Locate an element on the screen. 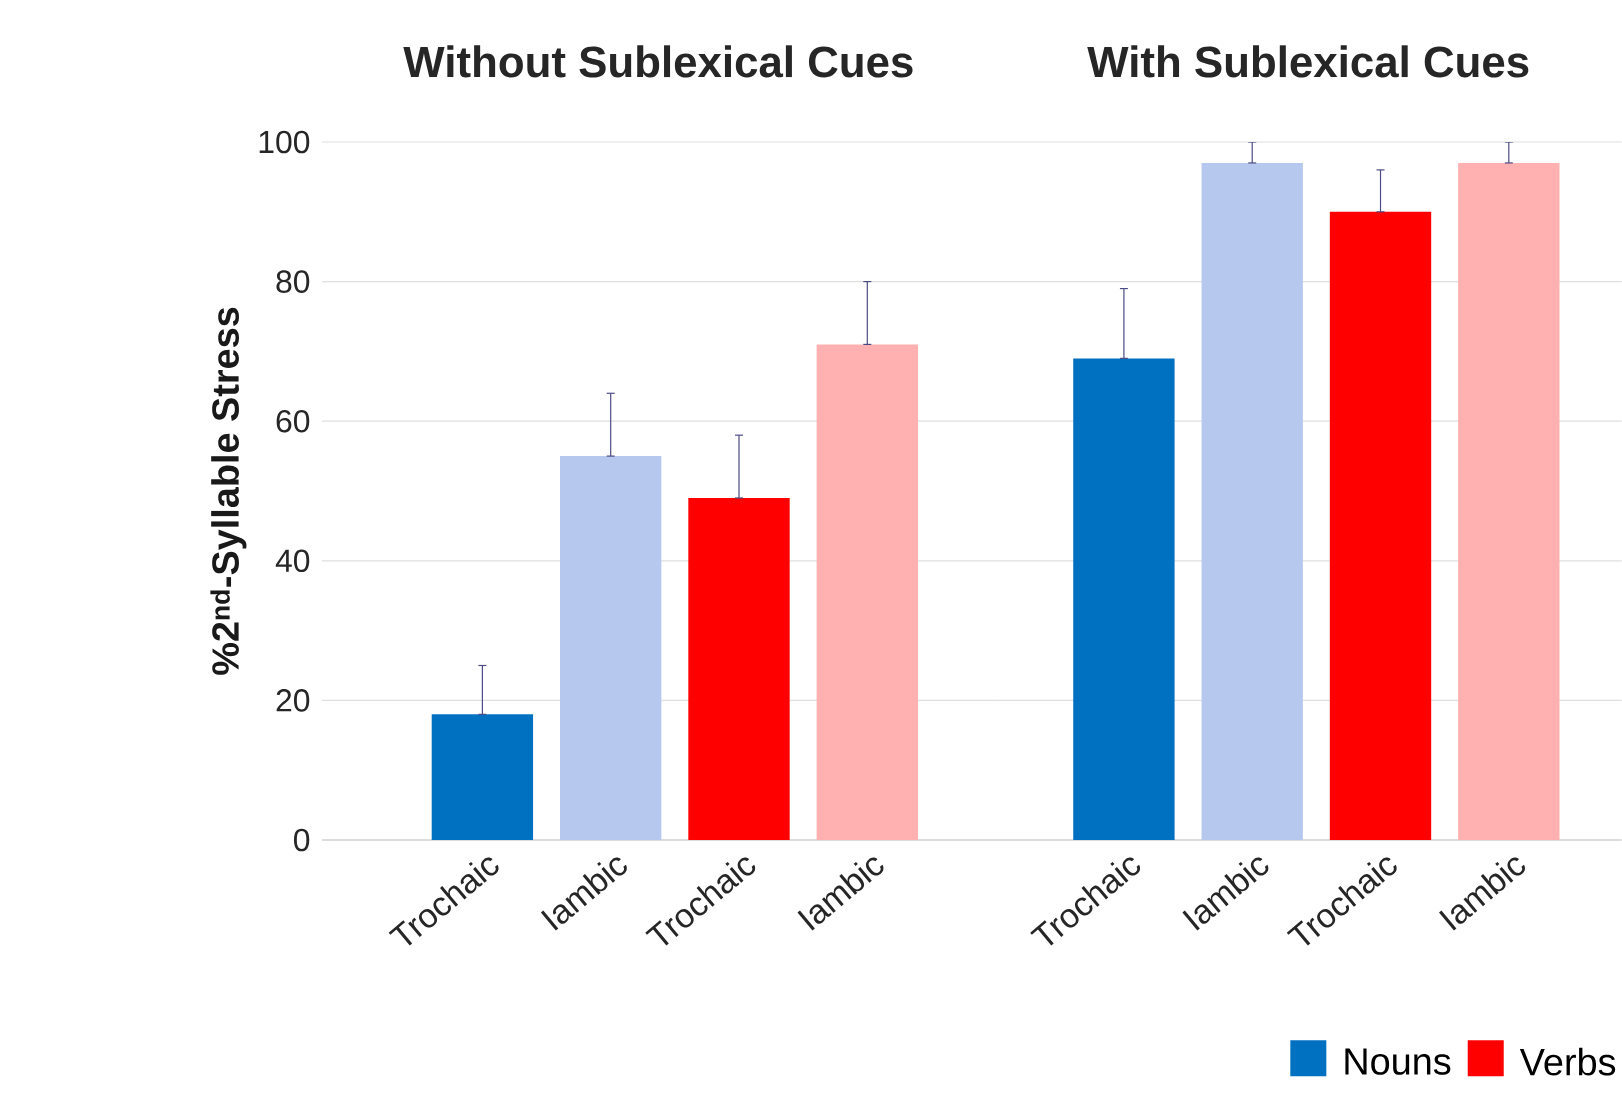 This screenshot has width=1622, height=1112. y-tick-label: 60 is located at coordinates (293, 421).